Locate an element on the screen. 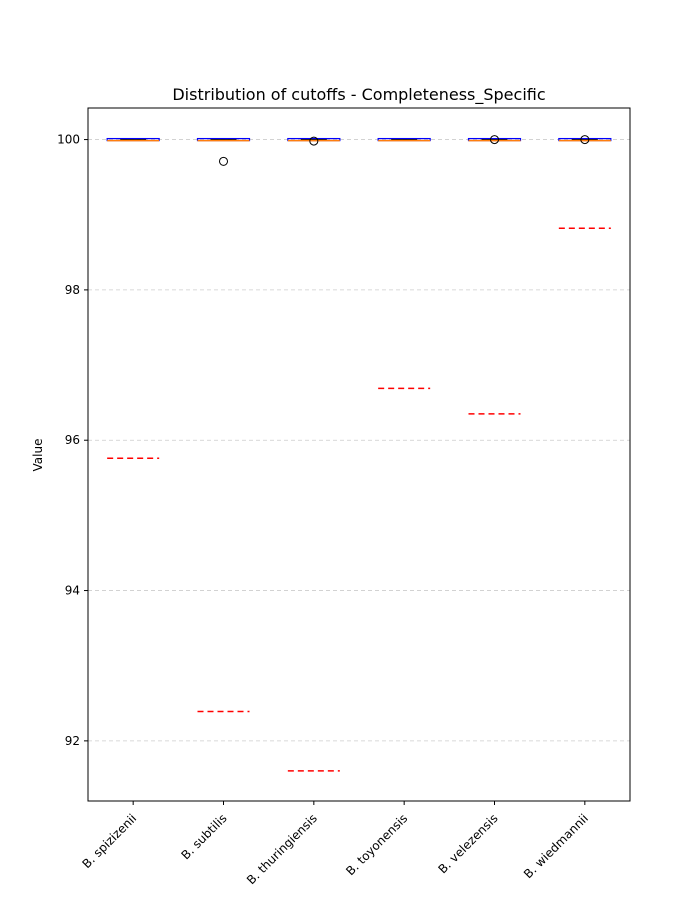 This screenshot has width=700, height=900. y-tick-label: 94 is located at coordinates (72, 591).